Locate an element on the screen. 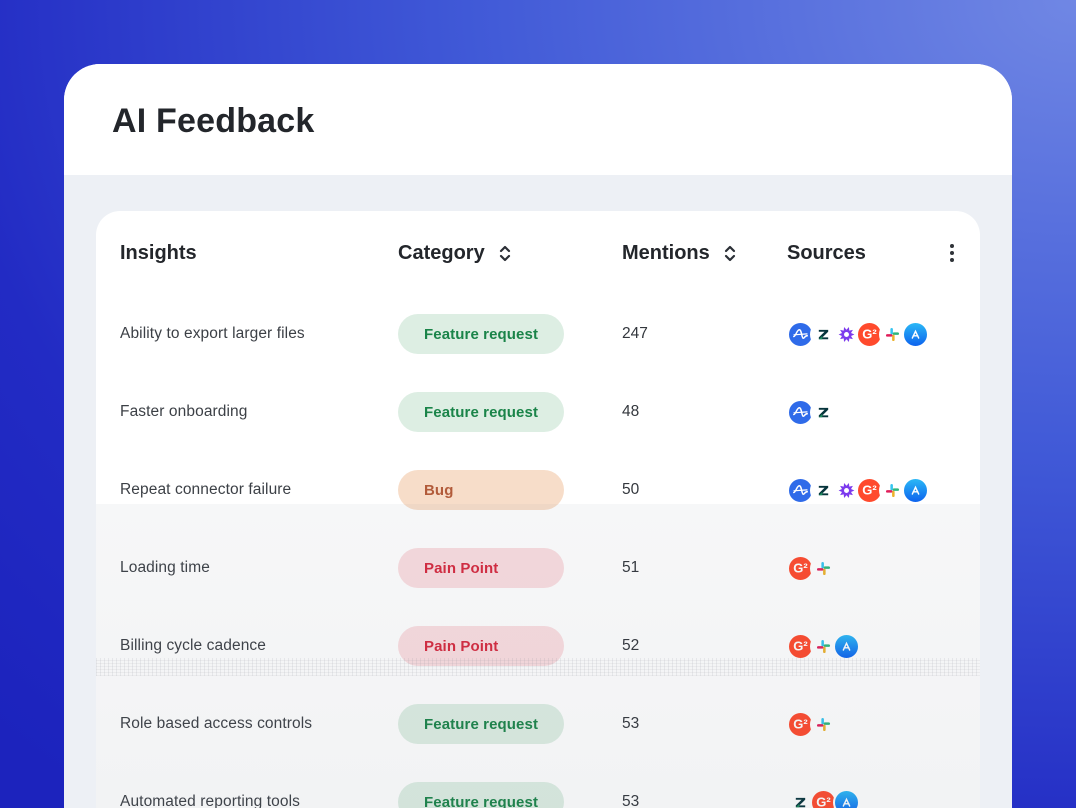  source-icons is located at coordinates (859, 412).